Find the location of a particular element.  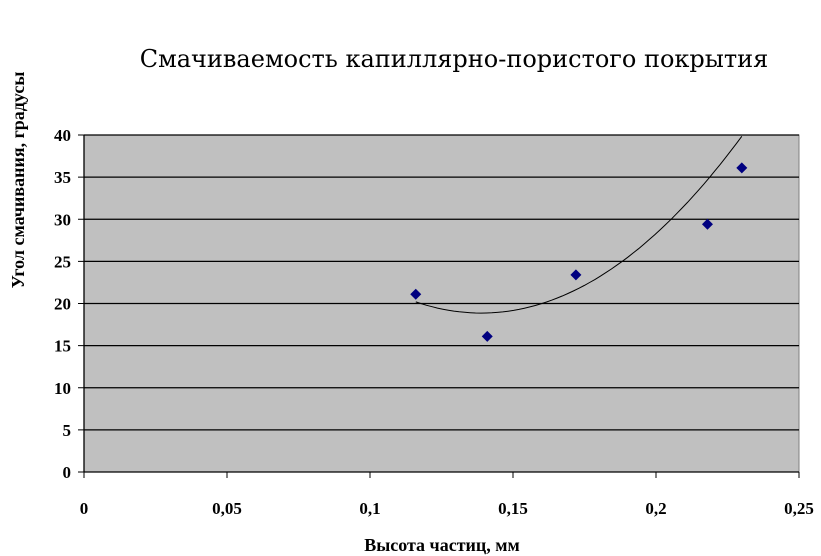

y-axis-label: Угол смачивания, градусы is located at coordinates (18, 180).